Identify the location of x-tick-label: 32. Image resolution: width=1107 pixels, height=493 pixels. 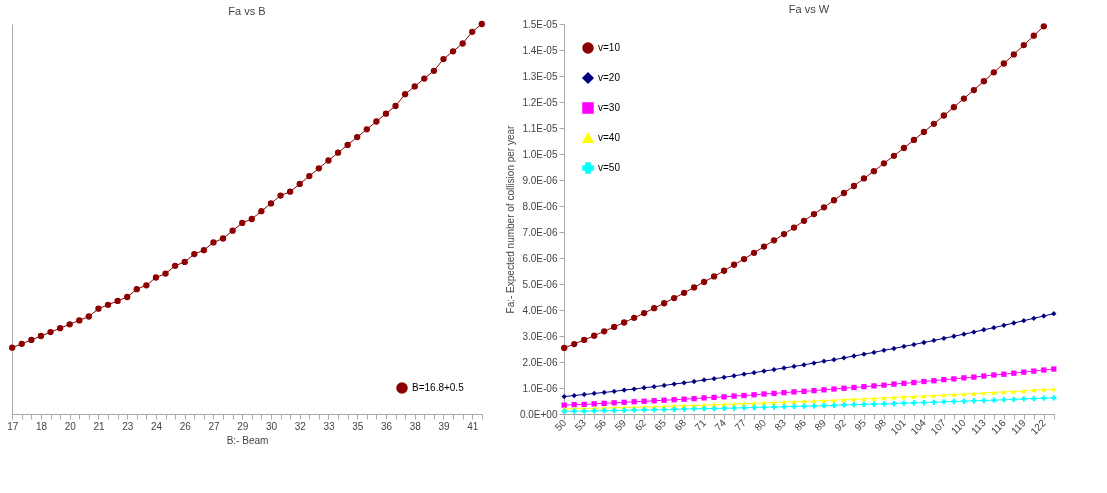
(300, 426).